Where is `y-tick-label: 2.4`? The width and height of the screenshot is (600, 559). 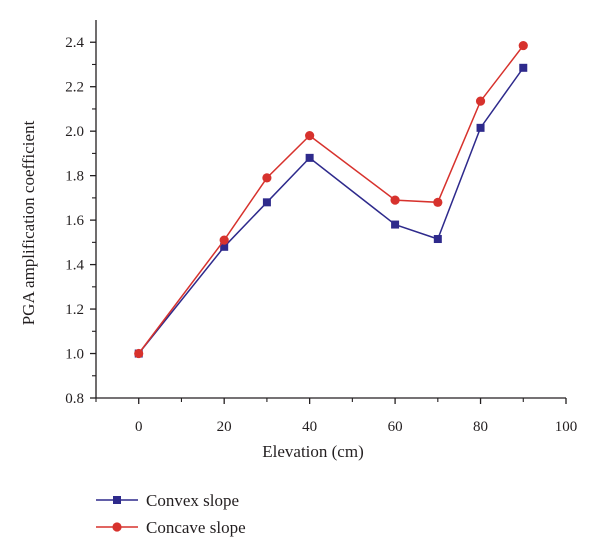 y-tick-label: 2.4 is located at coordinates (74, 43).